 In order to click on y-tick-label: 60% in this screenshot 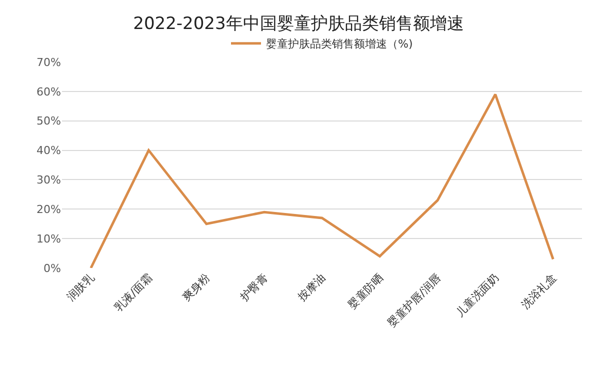, I will do `click(48, 91)`.